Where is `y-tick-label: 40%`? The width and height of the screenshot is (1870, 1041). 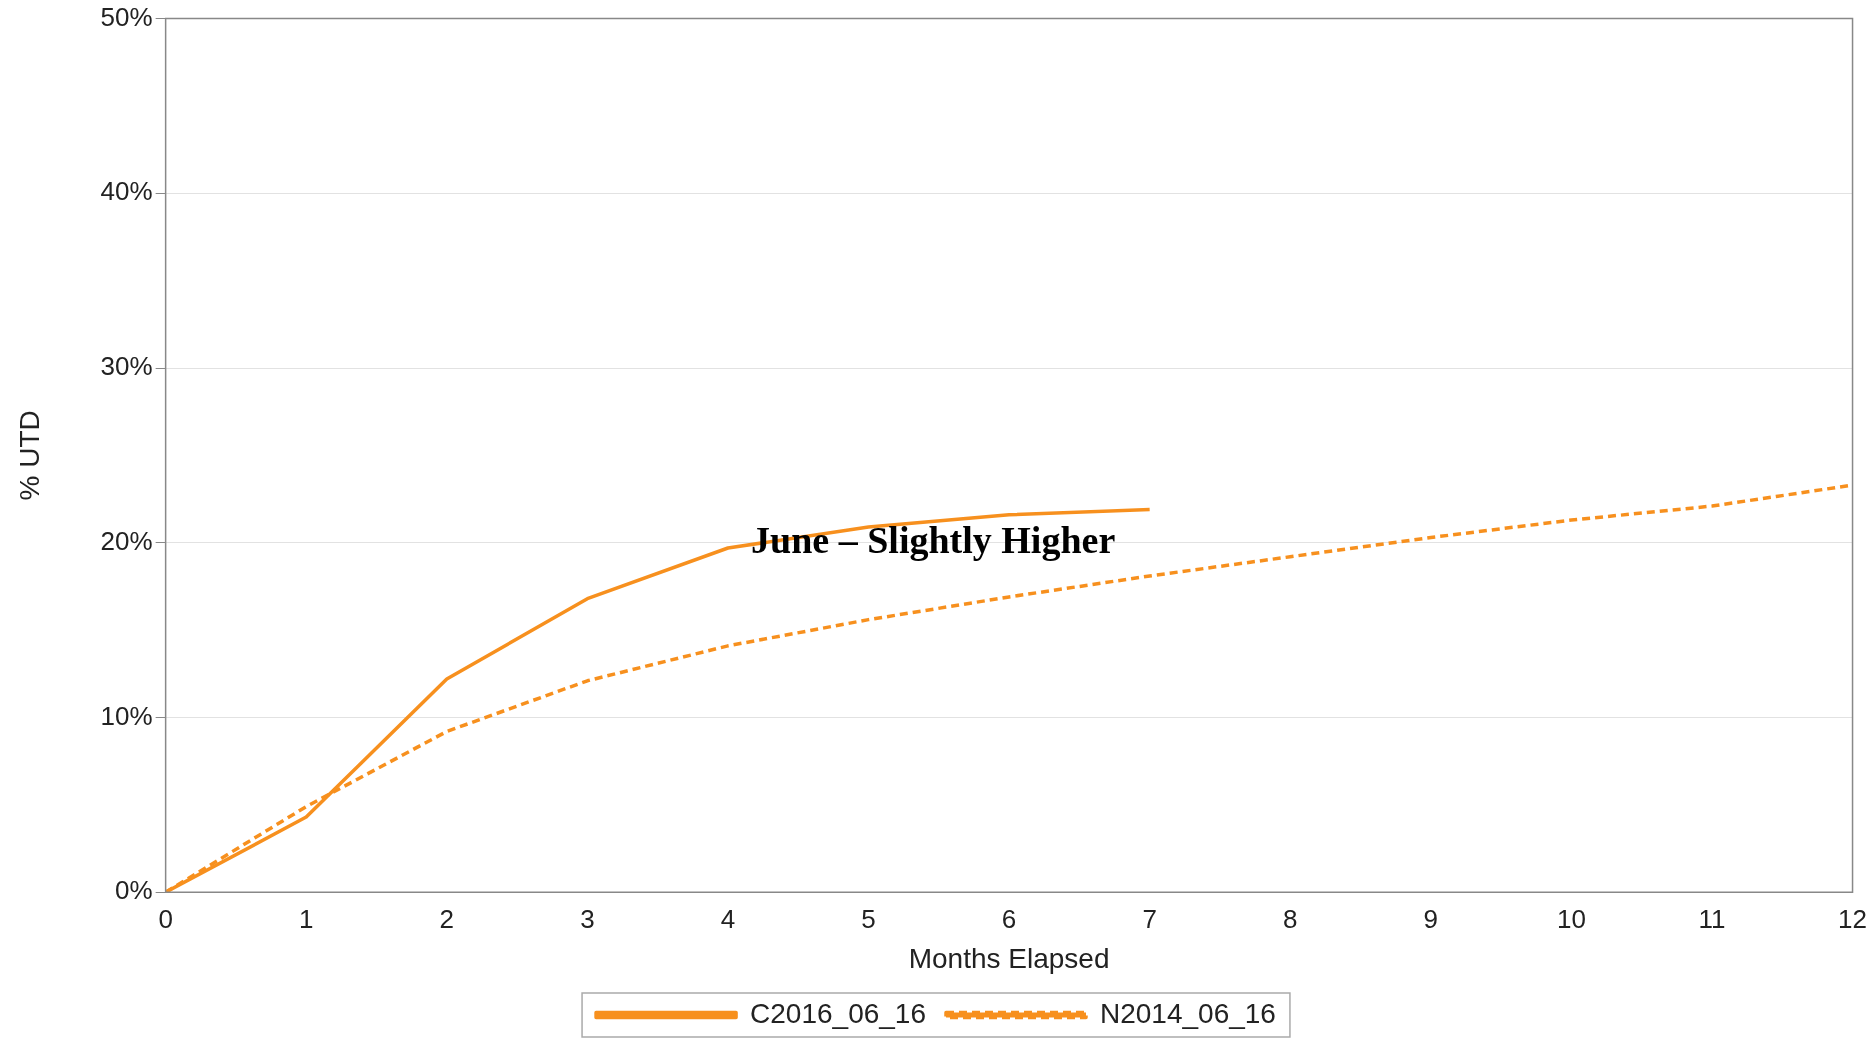
y-tick-label: 40% is located at coordinates (126, 191).